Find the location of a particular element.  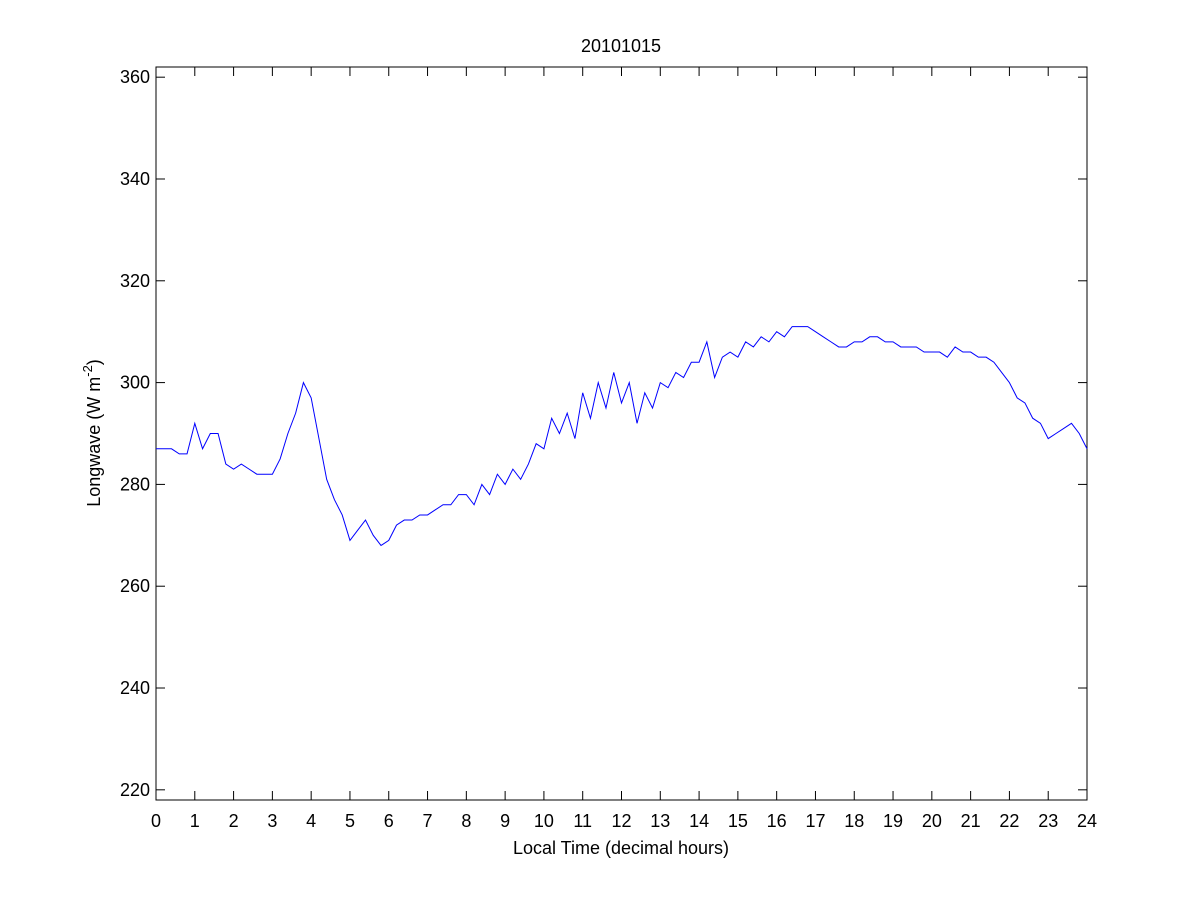

x-tick-label: 6 is located at coordinates (389, 821).